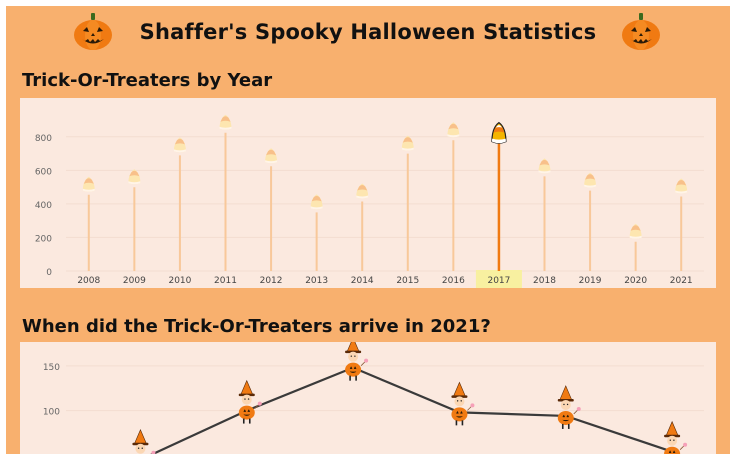 This screenshot has width=736, height=454. What do you see at coordinates (225, 281) in the screenshot?
I see `x-tick-label: 2011` at bounding box center [225, 281].